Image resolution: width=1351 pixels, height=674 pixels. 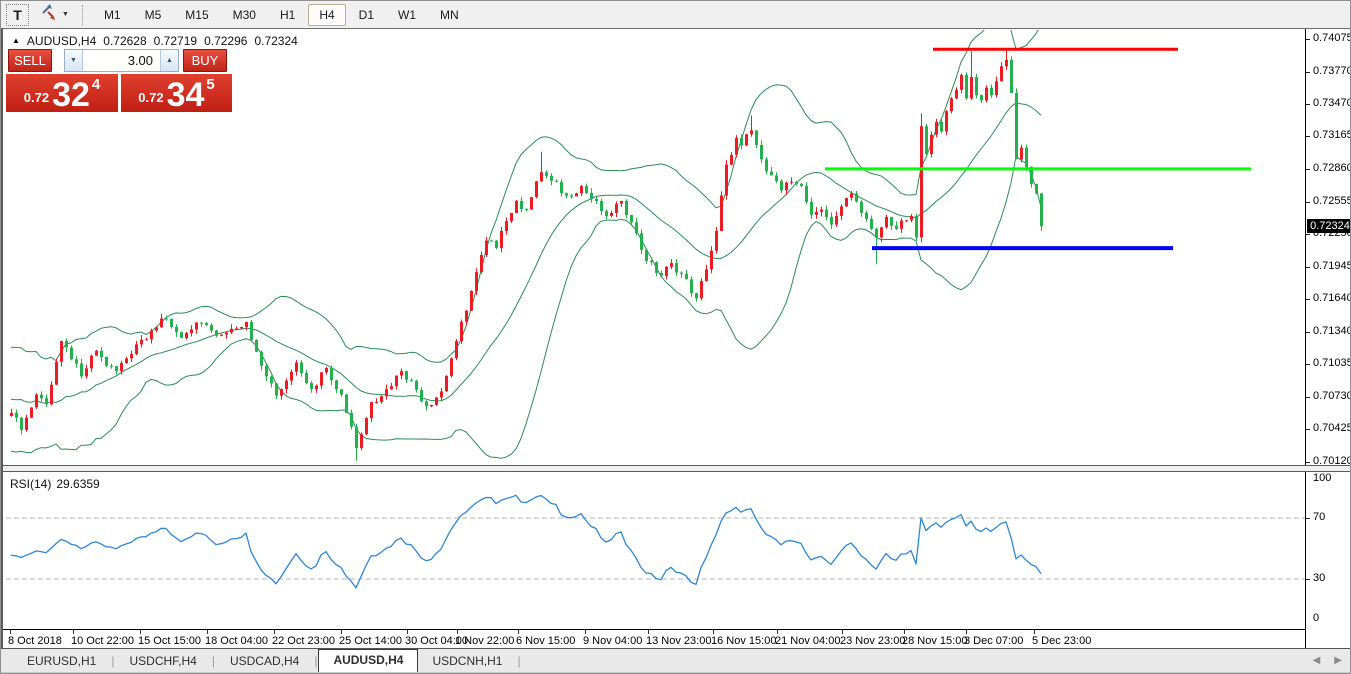 I want to click on timeframe-button-w1: W1, so click(x=407, y=15).